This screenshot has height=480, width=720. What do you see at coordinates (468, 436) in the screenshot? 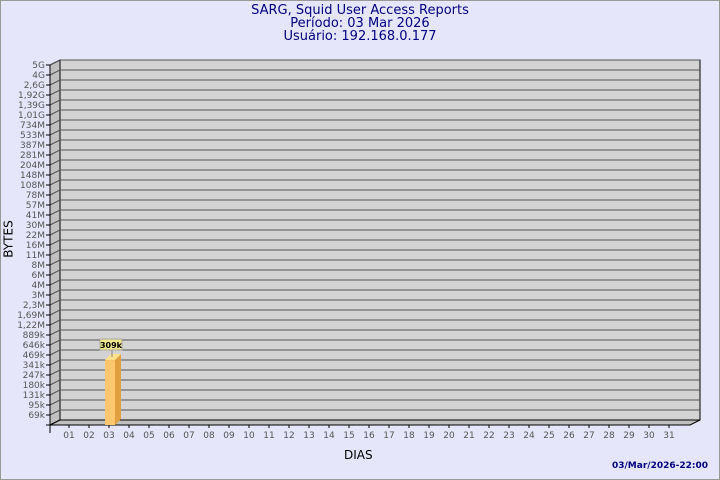
I see `x-tick-label: 21` at bounding box center [468, 436].